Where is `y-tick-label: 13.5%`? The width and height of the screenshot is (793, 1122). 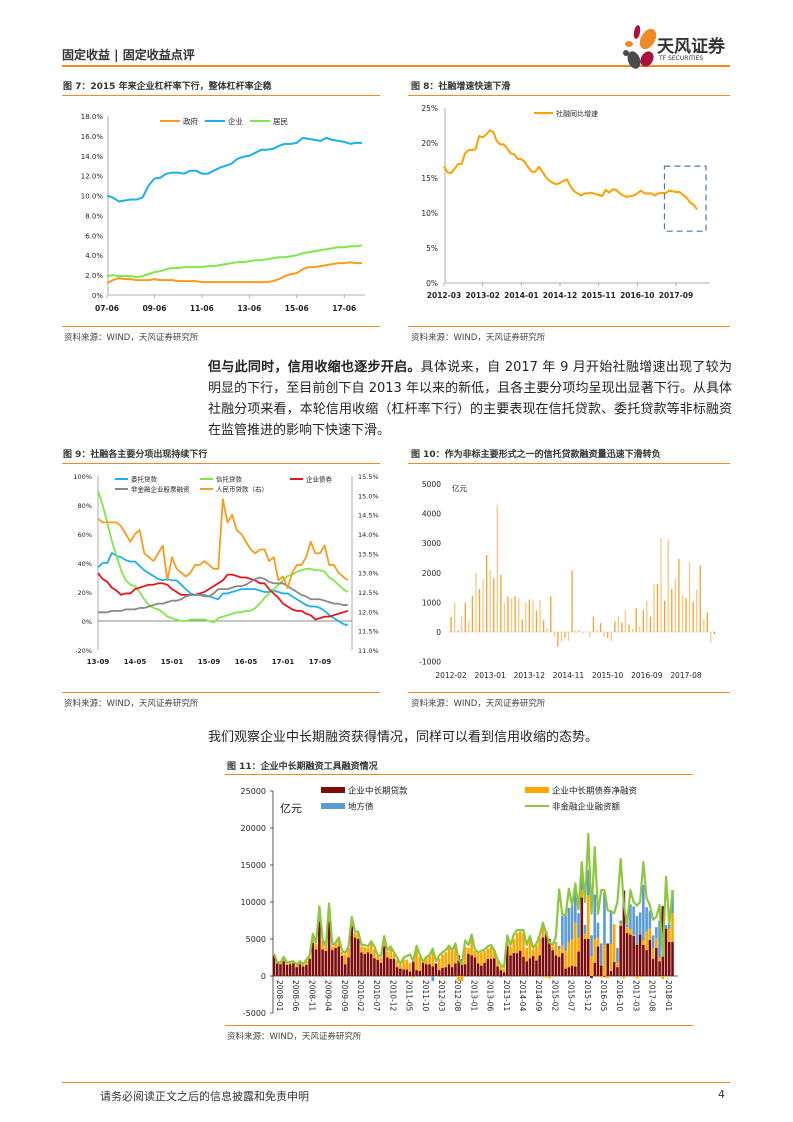 y-tick-label: 13.5% is located at coordinates (368, 554).